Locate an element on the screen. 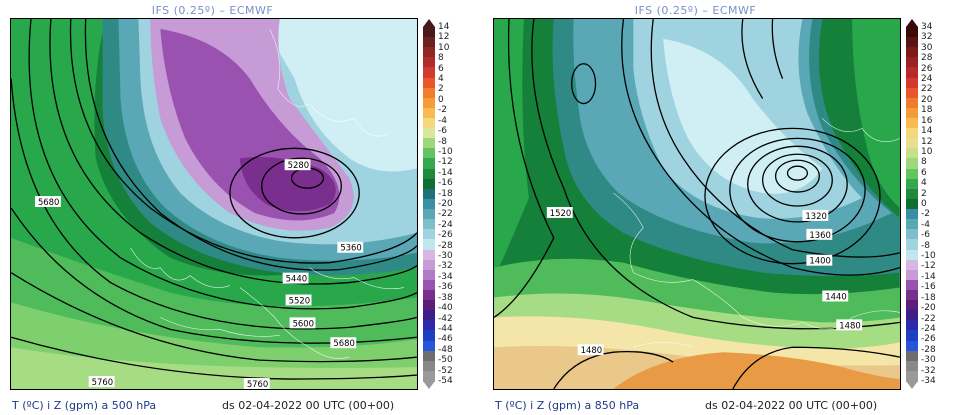  colorbar-tick-label: -16 is located at coordinates (445, 183).